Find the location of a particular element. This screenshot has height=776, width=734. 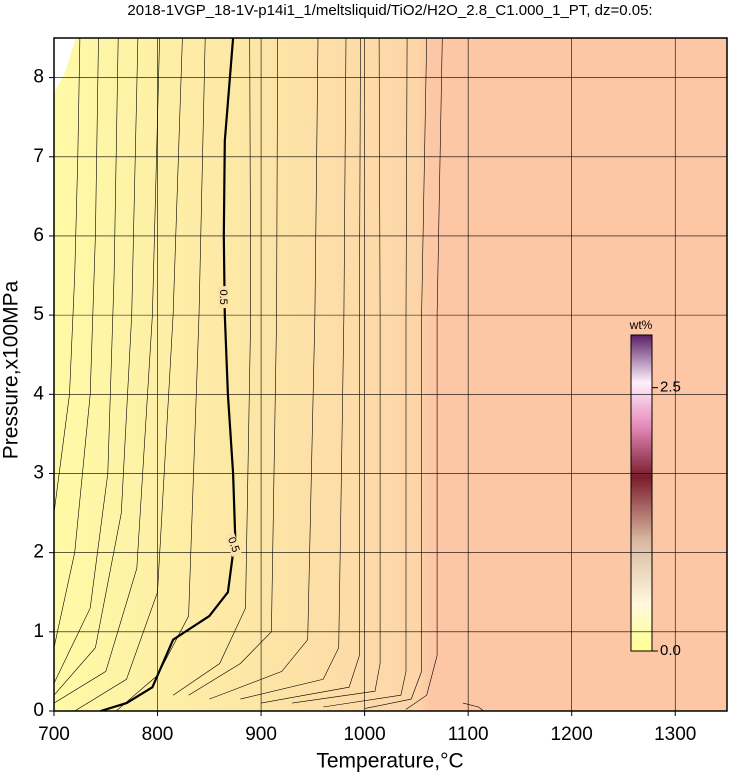

colorbar-label: wt% is located at coordinates (641, 325).